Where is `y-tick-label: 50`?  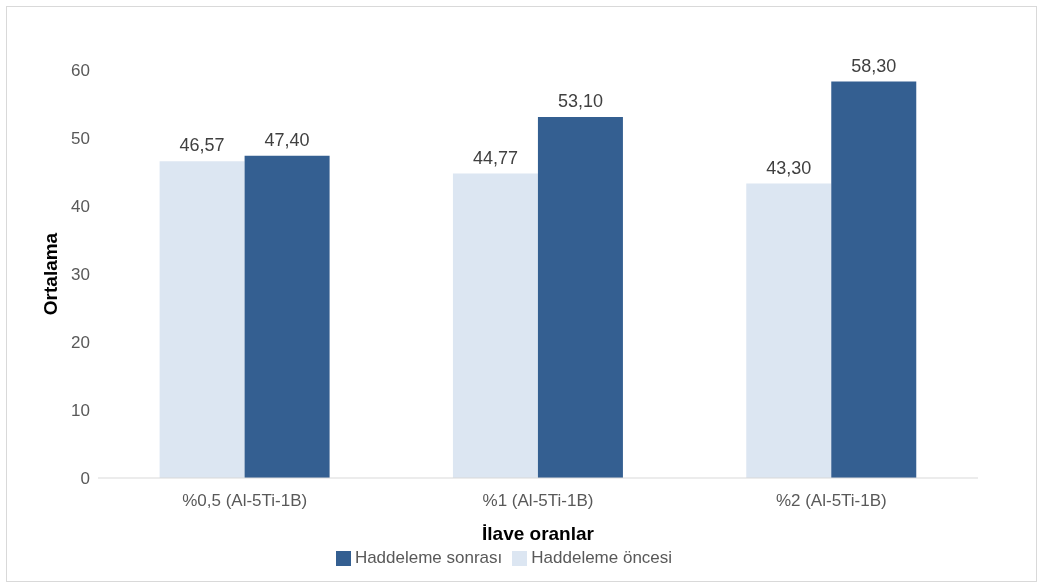
y-tick-label: 50 is located at coordinates (80, 139).